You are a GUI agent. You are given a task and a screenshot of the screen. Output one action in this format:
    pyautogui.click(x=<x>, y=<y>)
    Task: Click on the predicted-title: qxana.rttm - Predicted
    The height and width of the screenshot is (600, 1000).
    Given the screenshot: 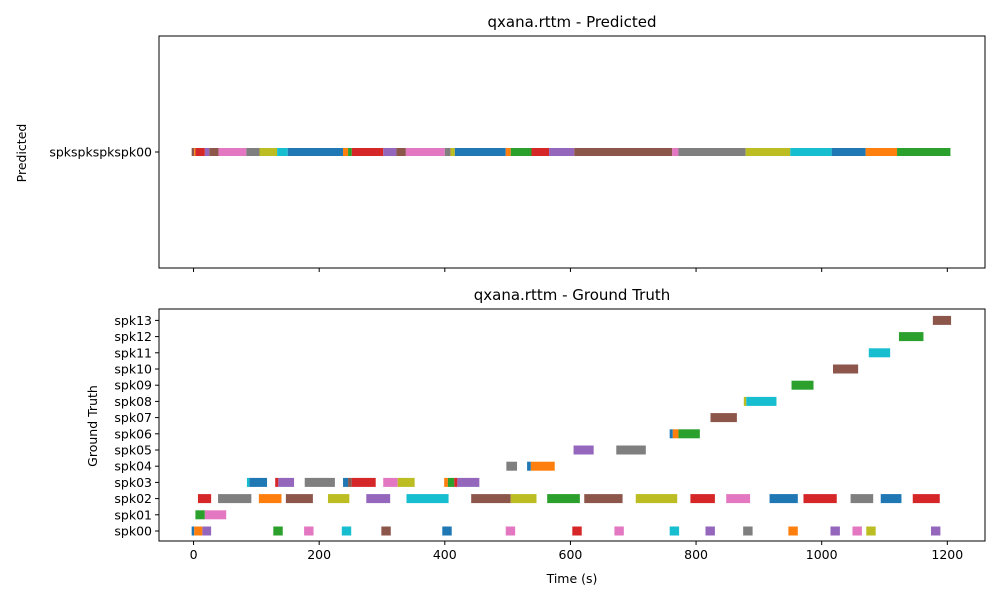 What is the action you would take?
    pyautogui.click(x=572, y=22)
    